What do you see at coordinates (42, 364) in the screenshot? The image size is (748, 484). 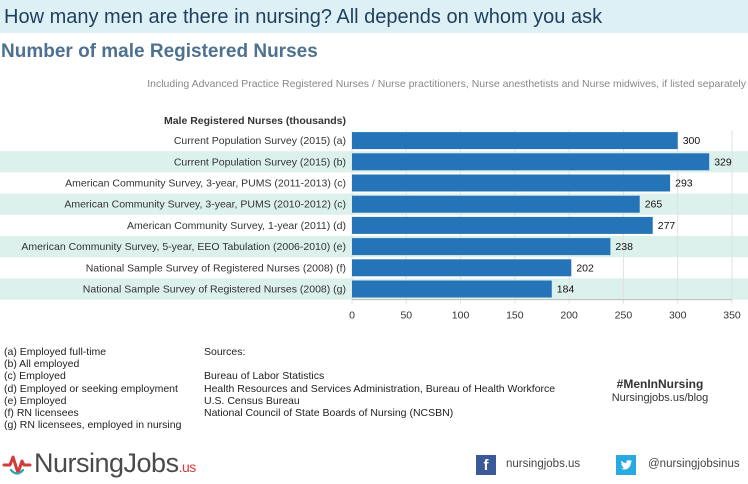 I see `footnote-b: (b) All employed` at bounding box center [42, 364].